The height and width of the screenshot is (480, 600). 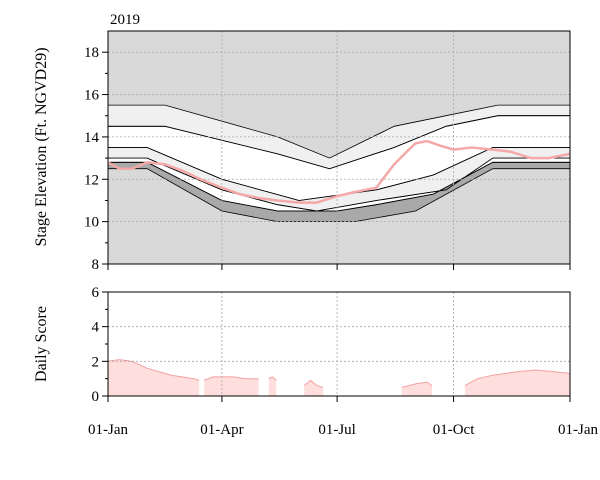 I want to click on daily-score-areas, so click(x=339, y=377).